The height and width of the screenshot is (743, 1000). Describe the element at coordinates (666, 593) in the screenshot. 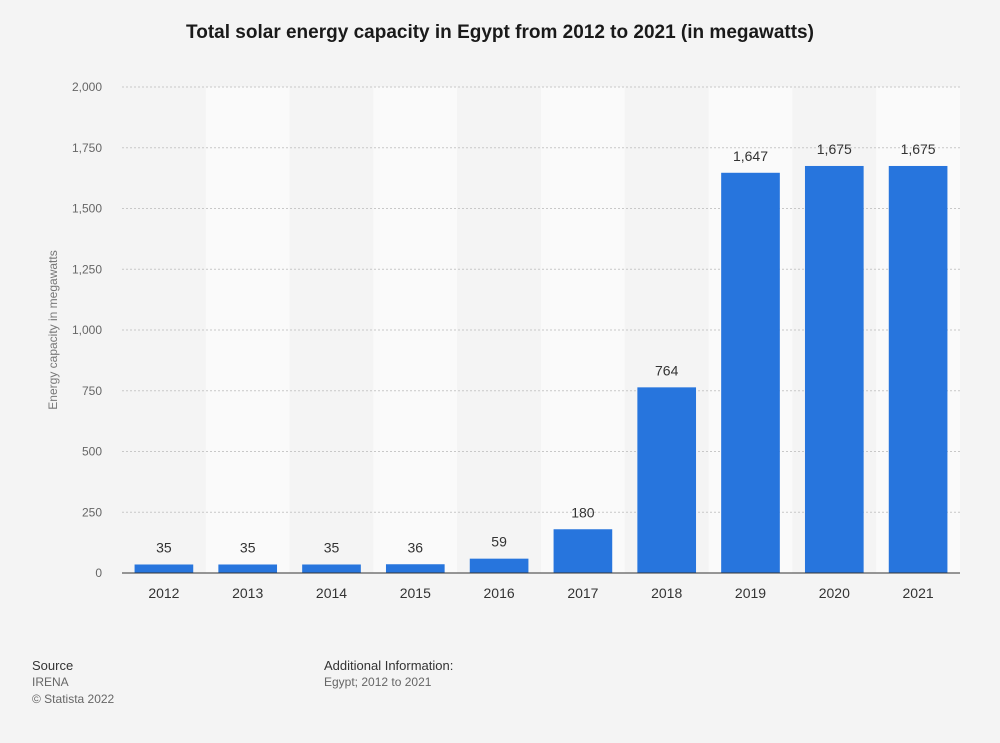

I see `x-tick-label: 2018` at that location.